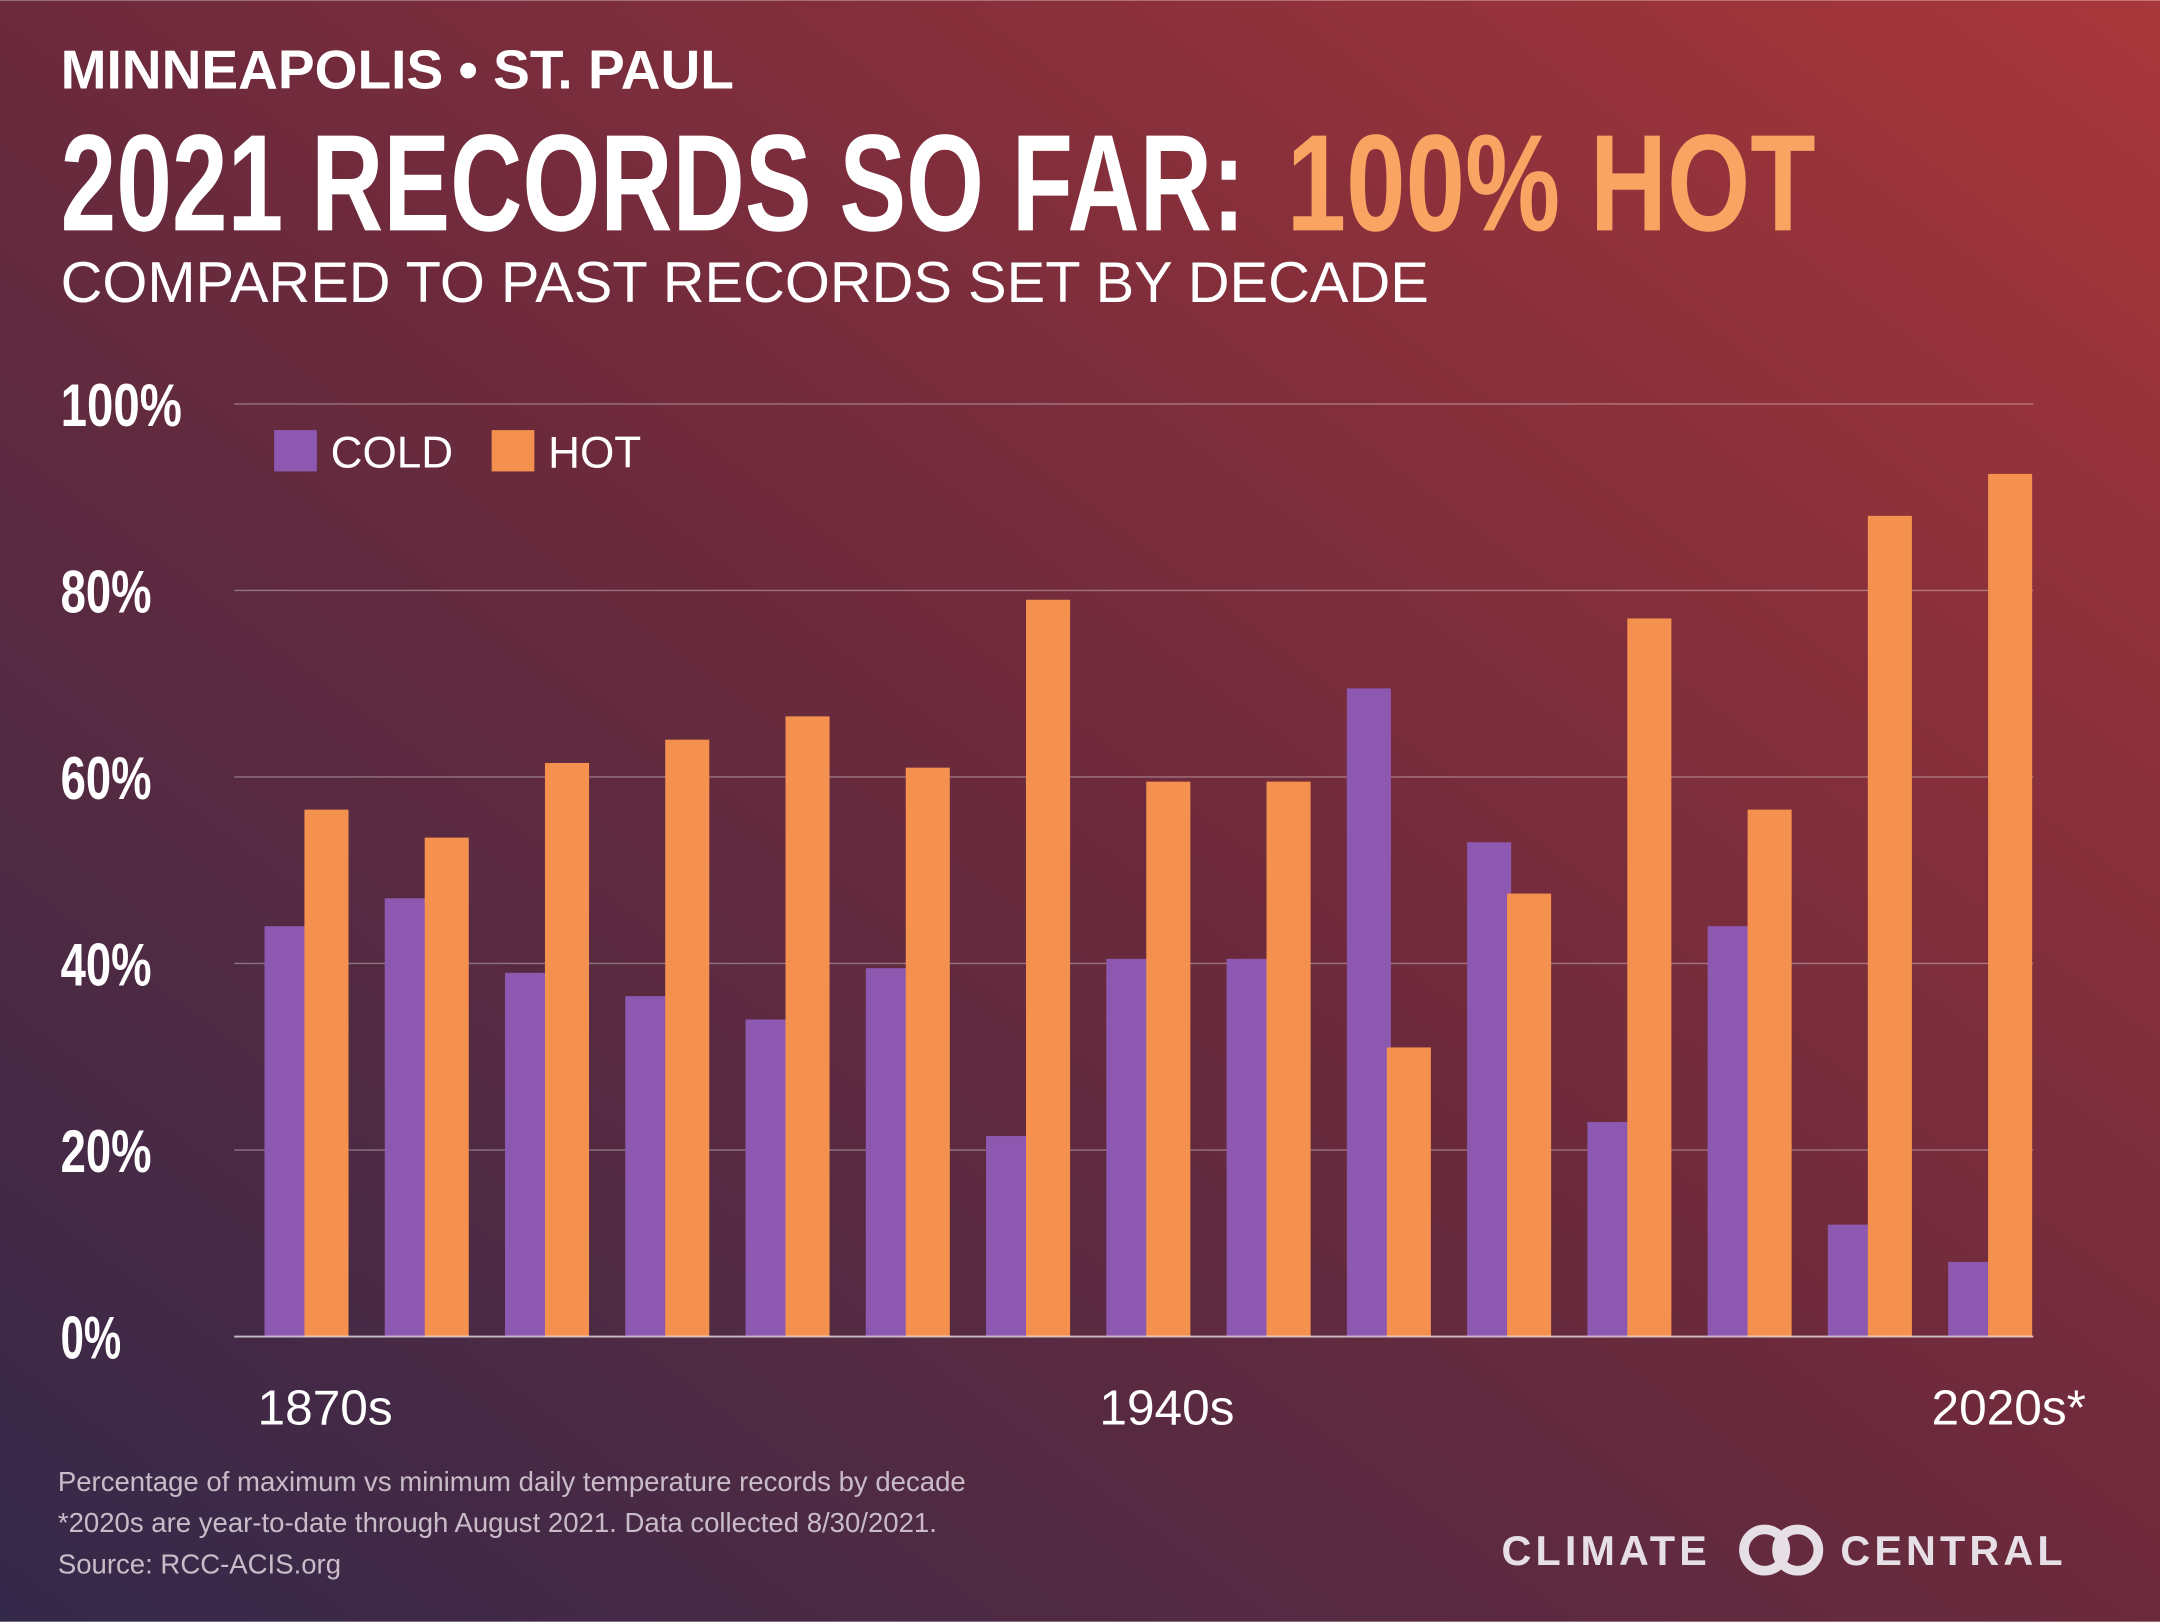 Image resolution: width=2160 pixels, height=1622 pixels. What do you see at coordinates (91, 1338) in the screenshot?
I see `y-tick-label: 0%` at bounding box center [91, 1338].